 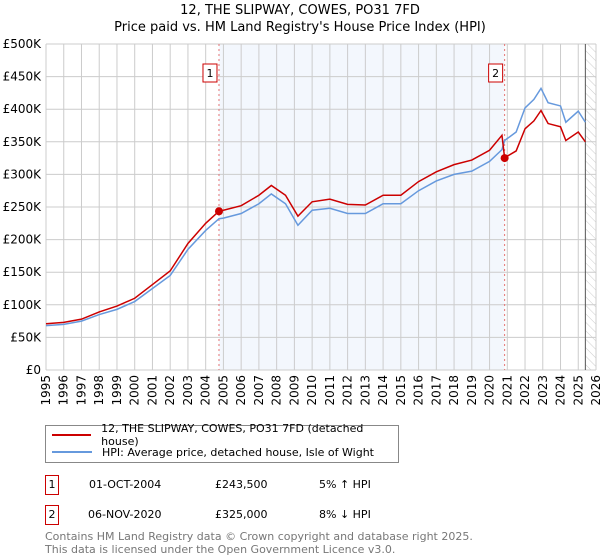 I want to click on sale-date: 06-NOV-2020, so click(x=125, y=514).